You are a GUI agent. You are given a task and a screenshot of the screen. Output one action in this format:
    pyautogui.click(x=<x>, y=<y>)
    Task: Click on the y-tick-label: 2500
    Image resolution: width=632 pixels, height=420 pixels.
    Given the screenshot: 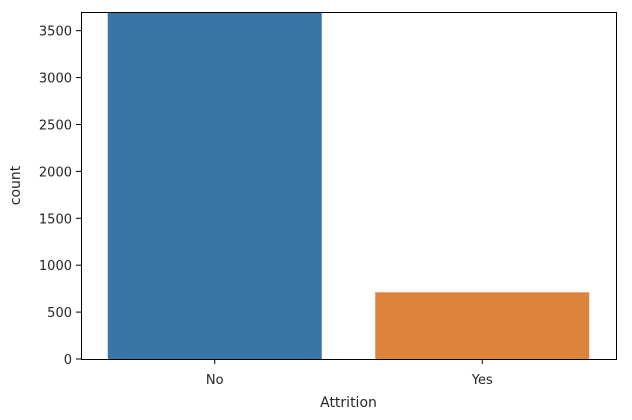 What is the action you would take?
    pyautogui.click(x=55, y=125)
    